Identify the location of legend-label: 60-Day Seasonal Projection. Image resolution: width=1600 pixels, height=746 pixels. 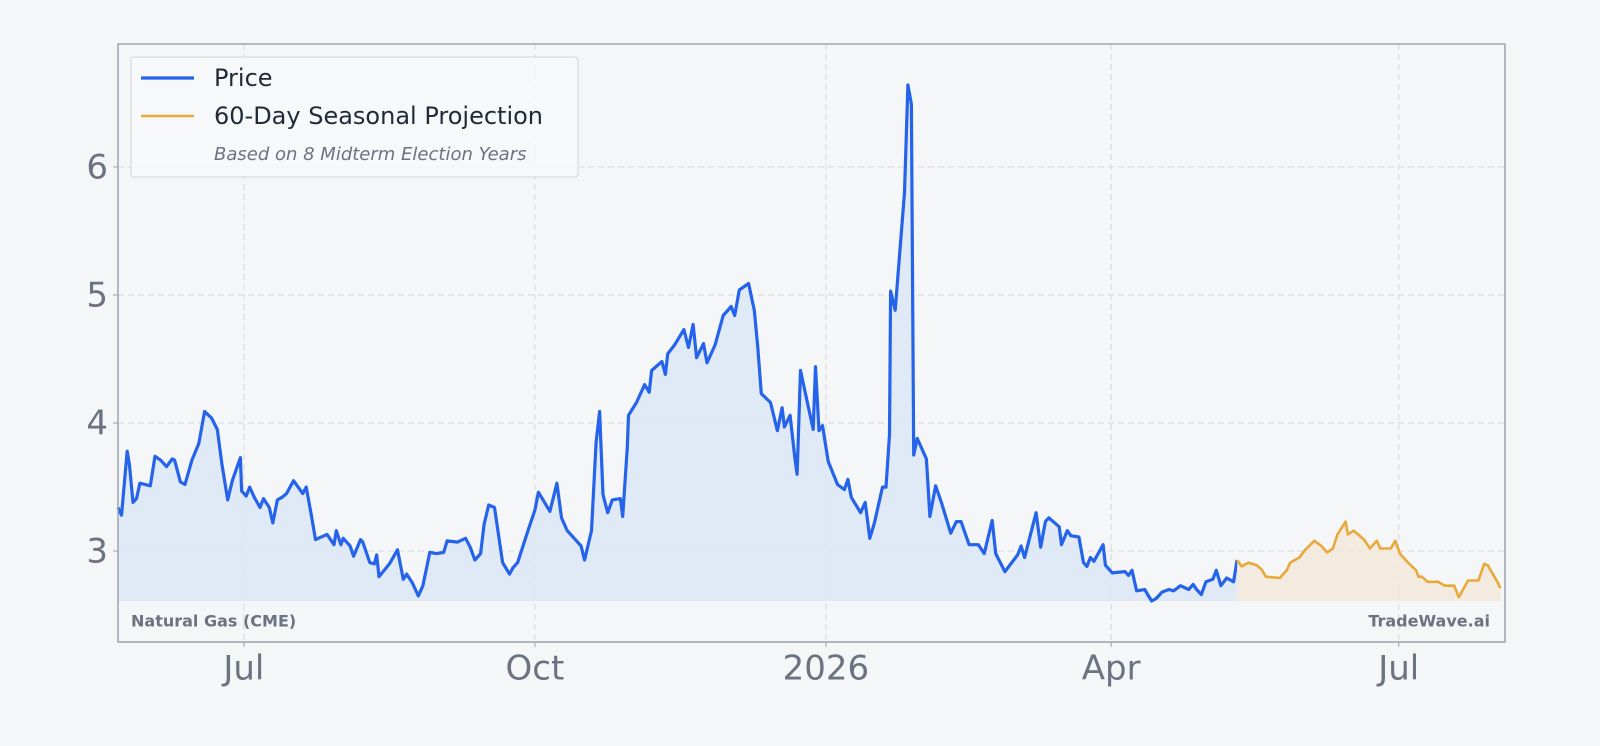
(378, 116).